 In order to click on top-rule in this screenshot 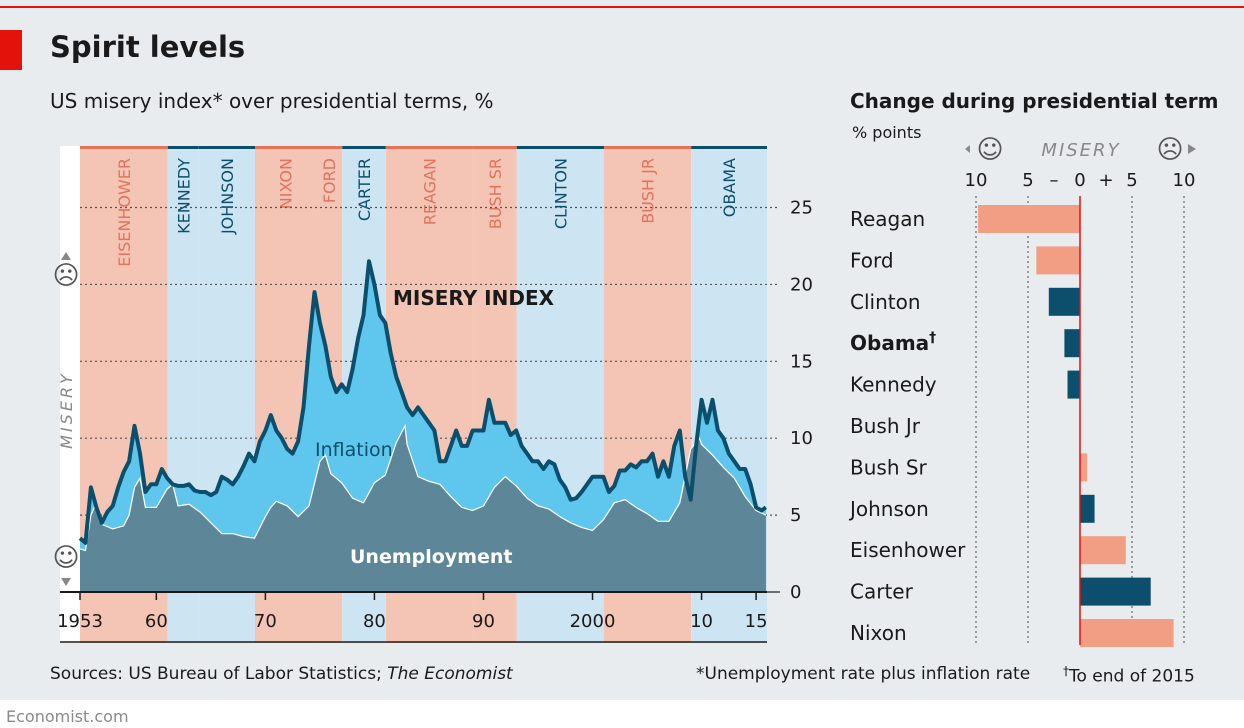, I will do `click(622, 7)`.